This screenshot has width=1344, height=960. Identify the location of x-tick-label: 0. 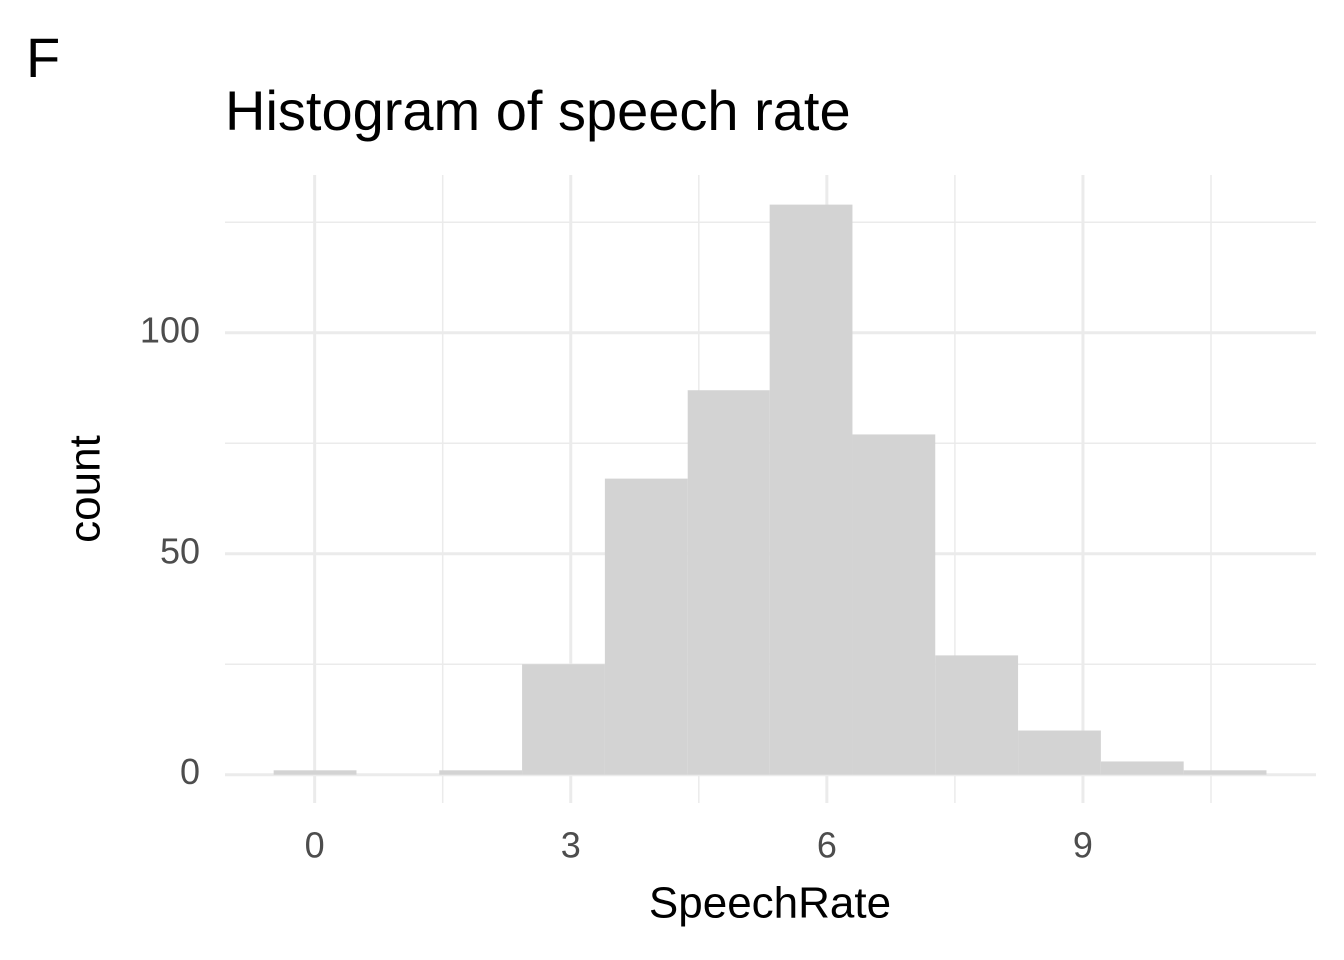
(315, 845).